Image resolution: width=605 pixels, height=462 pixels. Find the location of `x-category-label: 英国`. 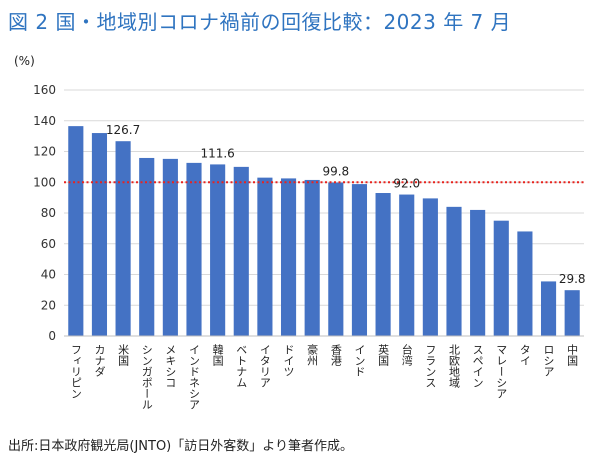

x-category-label: 英国 is located at coordinates (383, 355).